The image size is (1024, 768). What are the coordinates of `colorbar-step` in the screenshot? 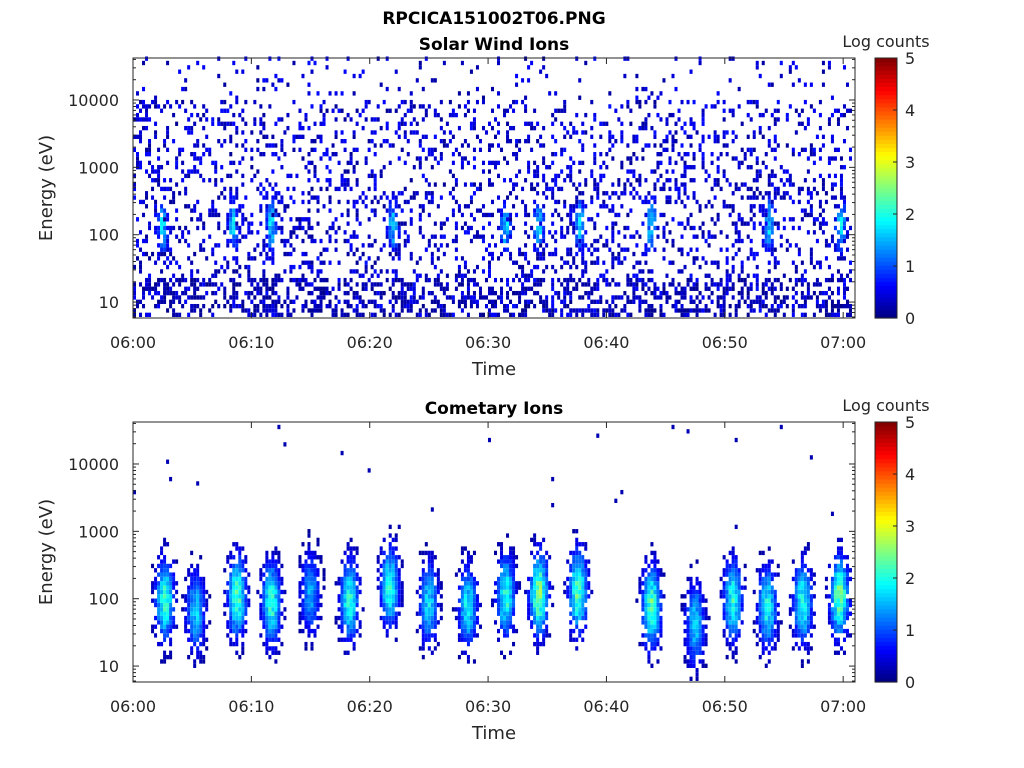 It's located at (886, 166).